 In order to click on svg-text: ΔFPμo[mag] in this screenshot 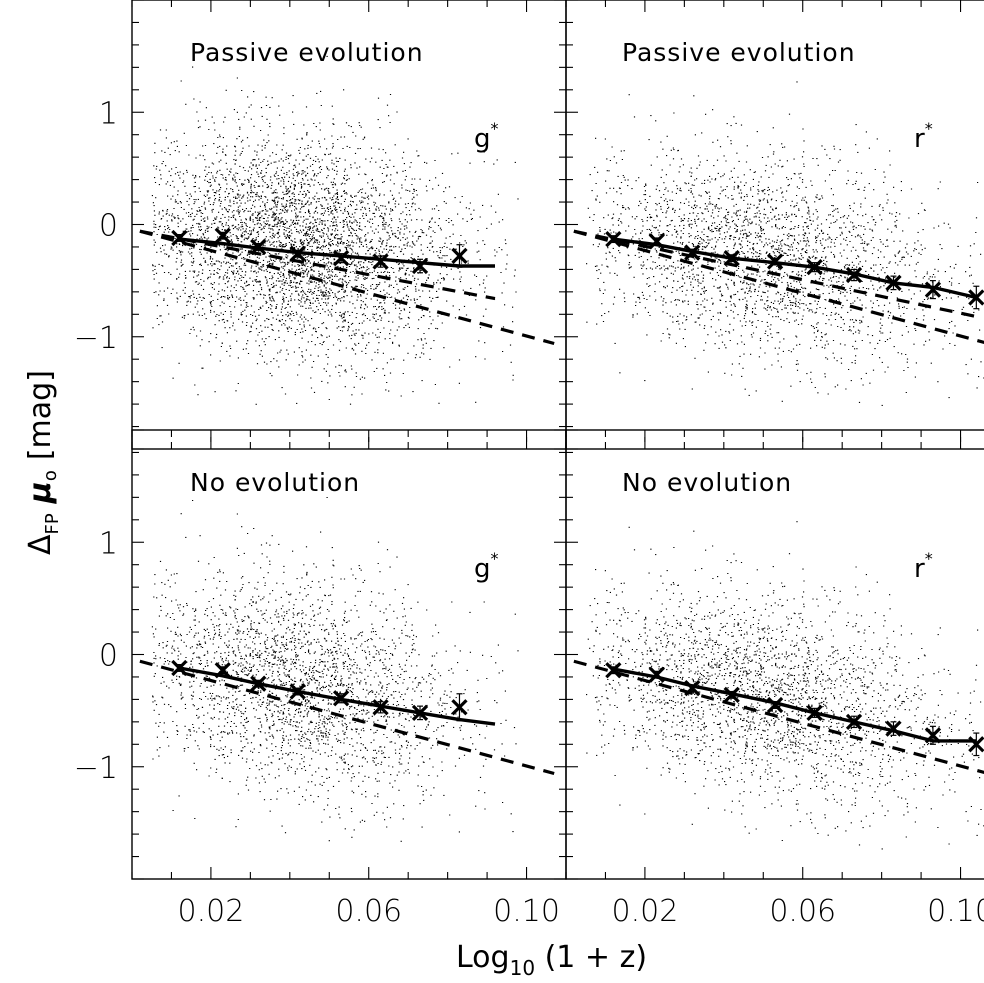, I will do `click(43, 462)`.